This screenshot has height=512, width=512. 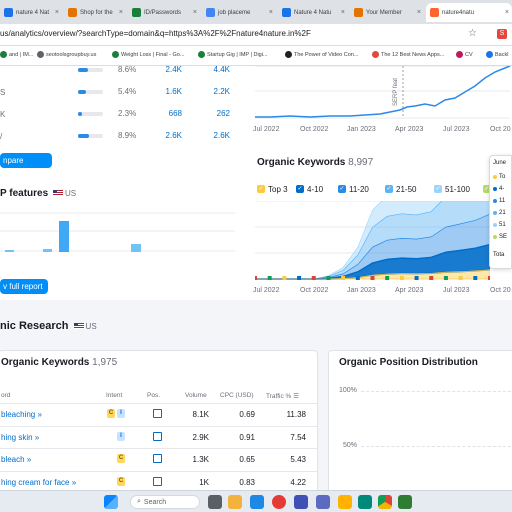 What do you see at coordinates (472, 33) in the screenshot?
I see `bookmark-star-icon: ☆` at bounding box center [472, 33].